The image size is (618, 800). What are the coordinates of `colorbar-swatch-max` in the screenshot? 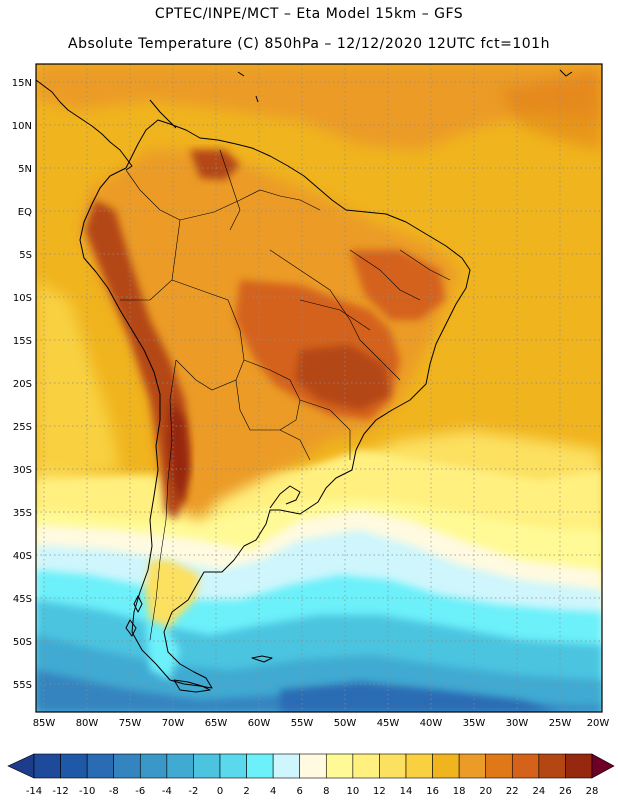 It's located at (603, 766).